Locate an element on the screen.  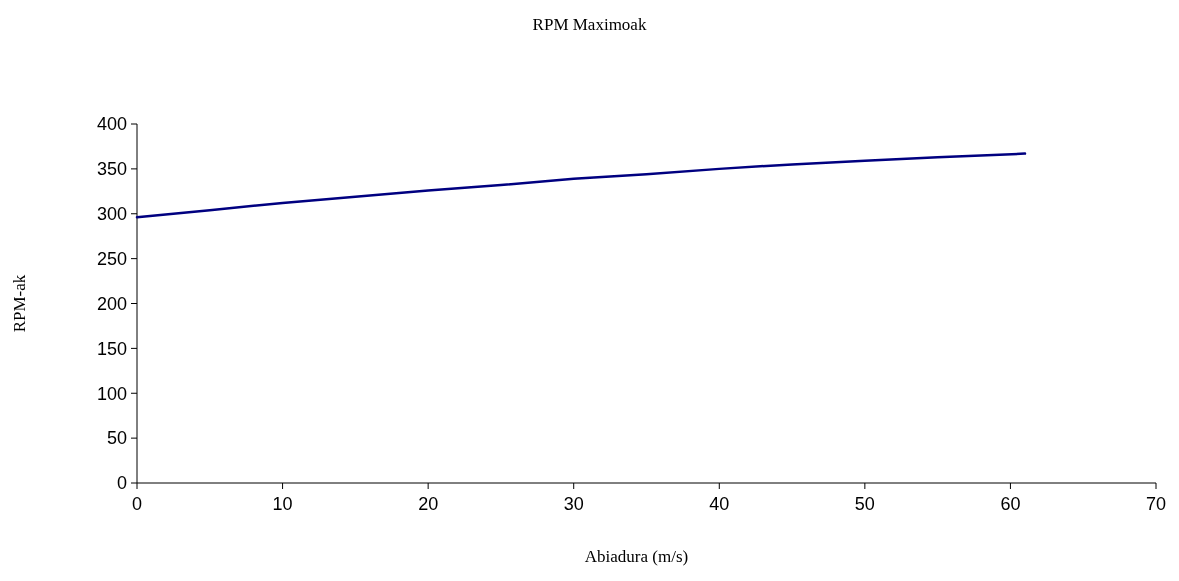
y-tick-label: 50 is located at coordinates (116, 438).